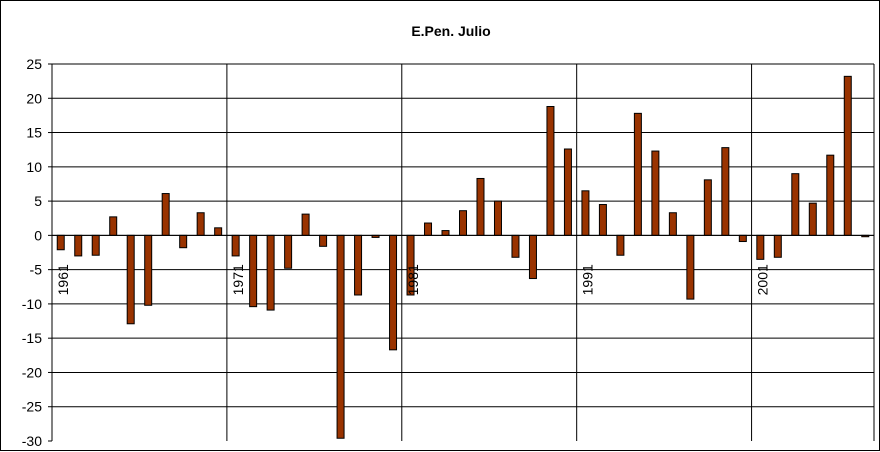 The image size is (880, 452). Describe the element at coordinates (38, 201) in the screenshot. I see `y-tick-label: 5` at that location.